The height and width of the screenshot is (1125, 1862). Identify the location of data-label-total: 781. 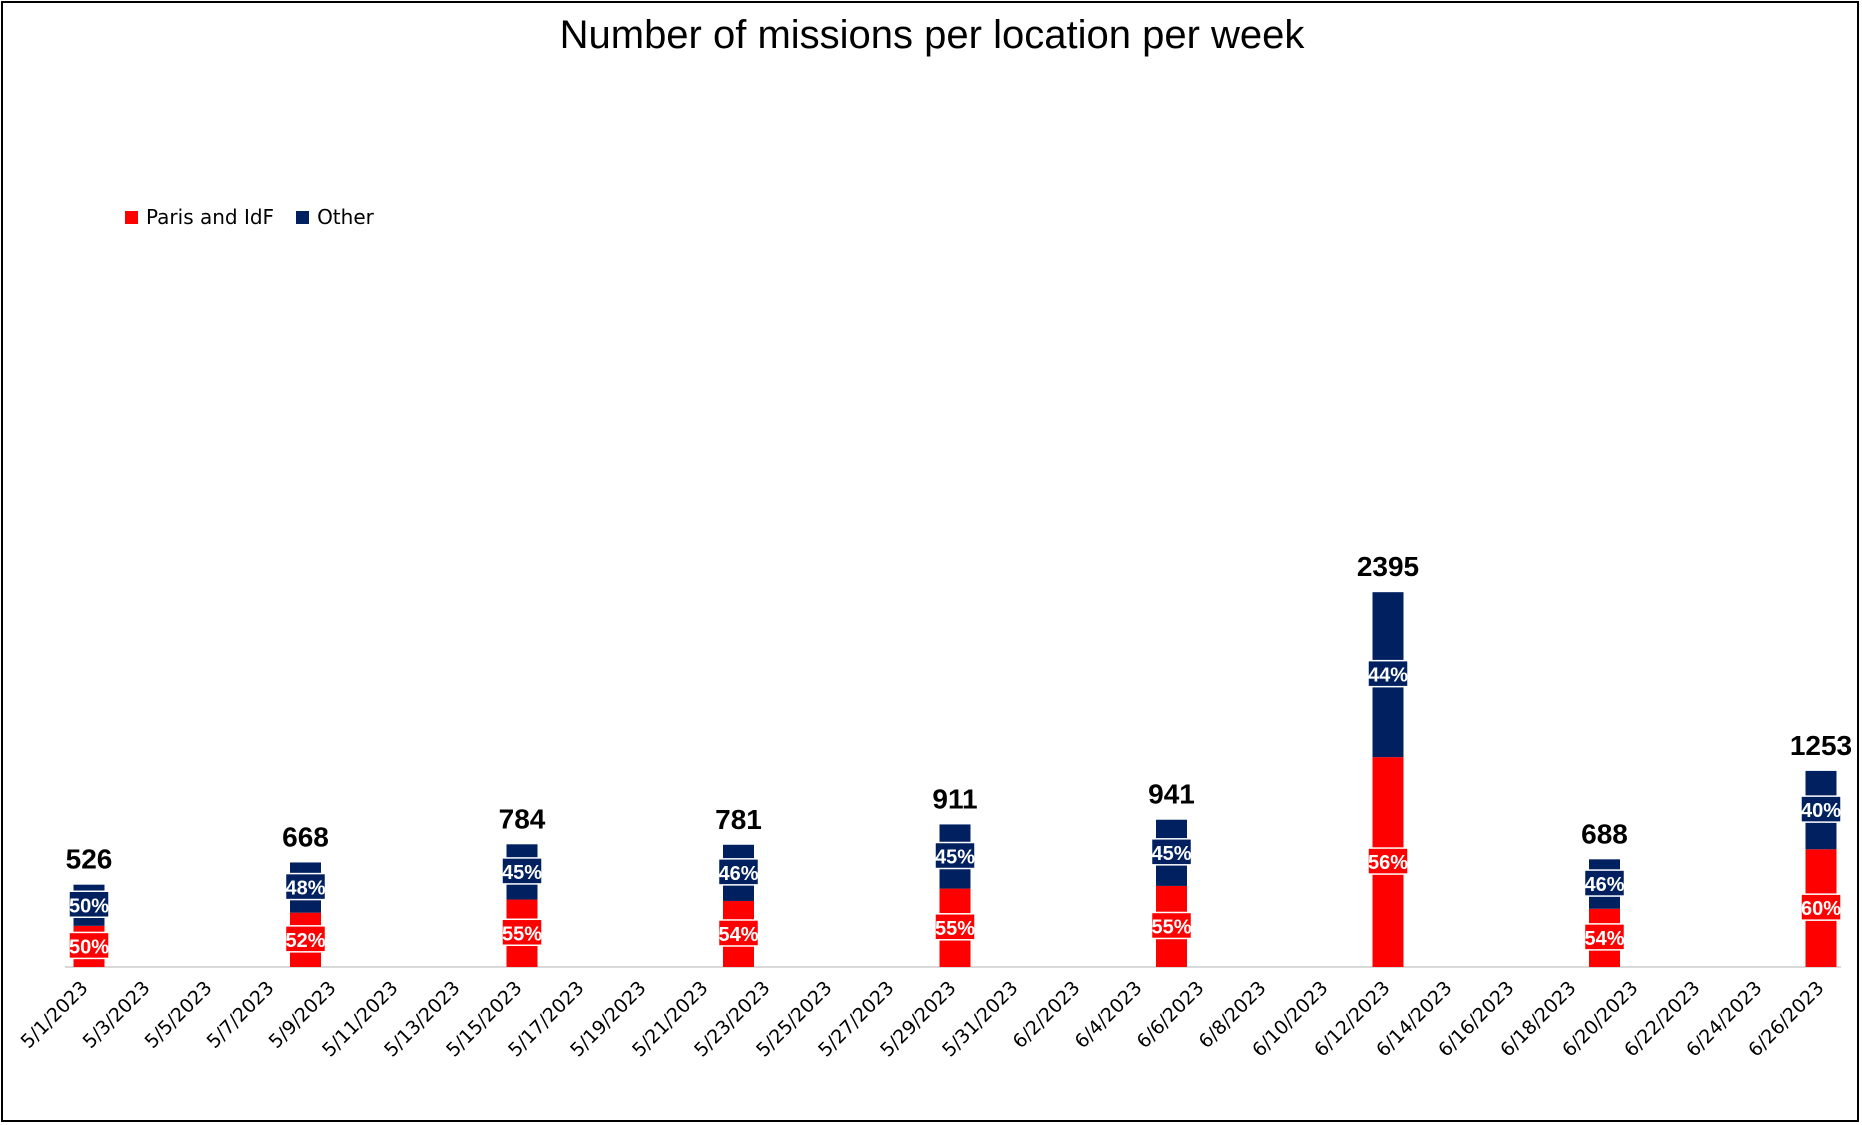
(738, 819).